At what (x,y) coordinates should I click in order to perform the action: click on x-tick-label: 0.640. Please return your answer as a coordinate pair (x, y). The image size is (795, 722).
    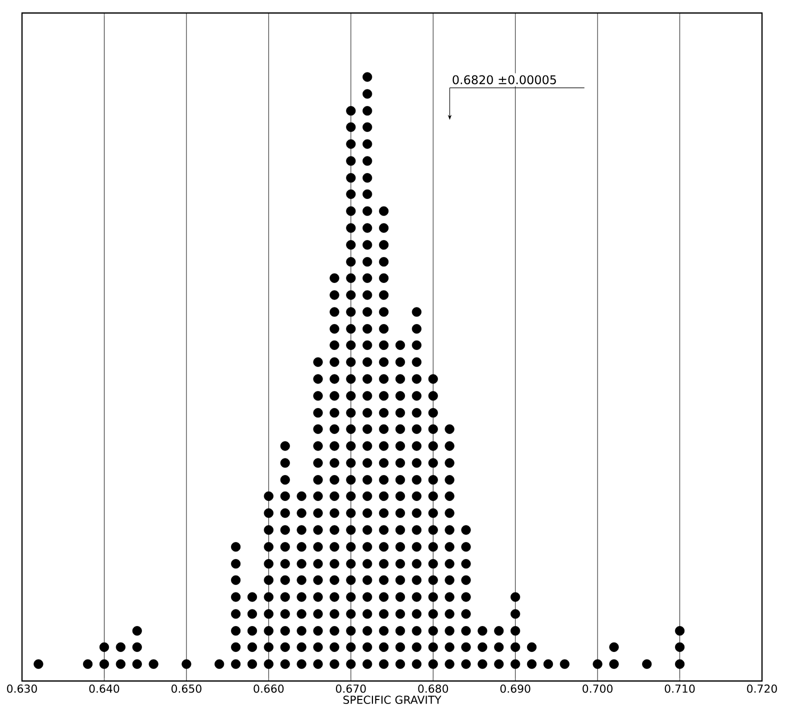
    Looking at the image, I should click on (104, 688).